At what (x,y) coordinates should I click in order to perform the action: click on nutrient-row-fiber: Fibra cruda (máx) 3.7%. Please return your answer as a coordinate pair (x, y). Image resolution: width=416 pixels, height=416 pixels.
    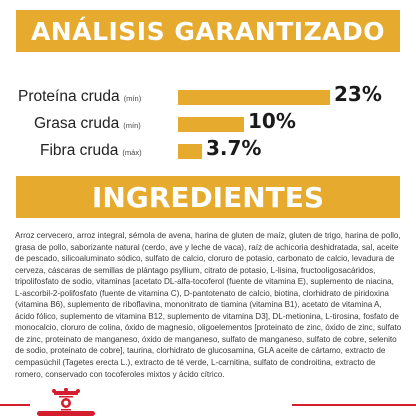
    Looking at the image, I should click on (208, 149).